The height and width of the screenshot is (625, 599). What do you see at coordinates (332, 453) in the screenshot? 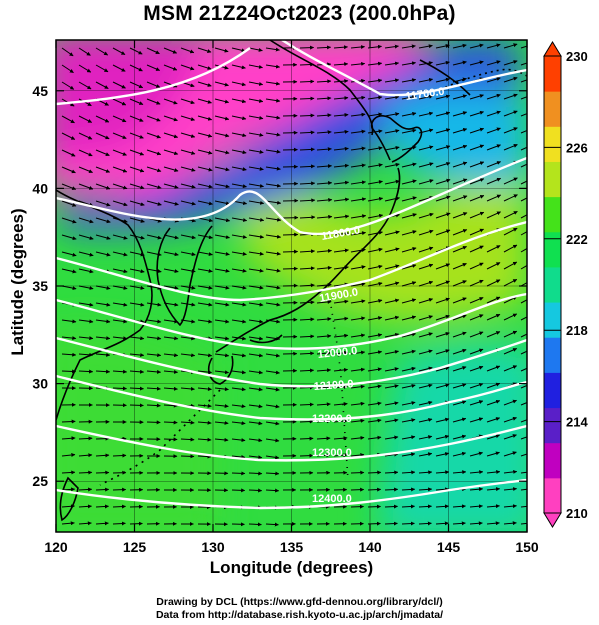
I see `contour-label-12300: 12300.0` at bounding box center [332, 453].